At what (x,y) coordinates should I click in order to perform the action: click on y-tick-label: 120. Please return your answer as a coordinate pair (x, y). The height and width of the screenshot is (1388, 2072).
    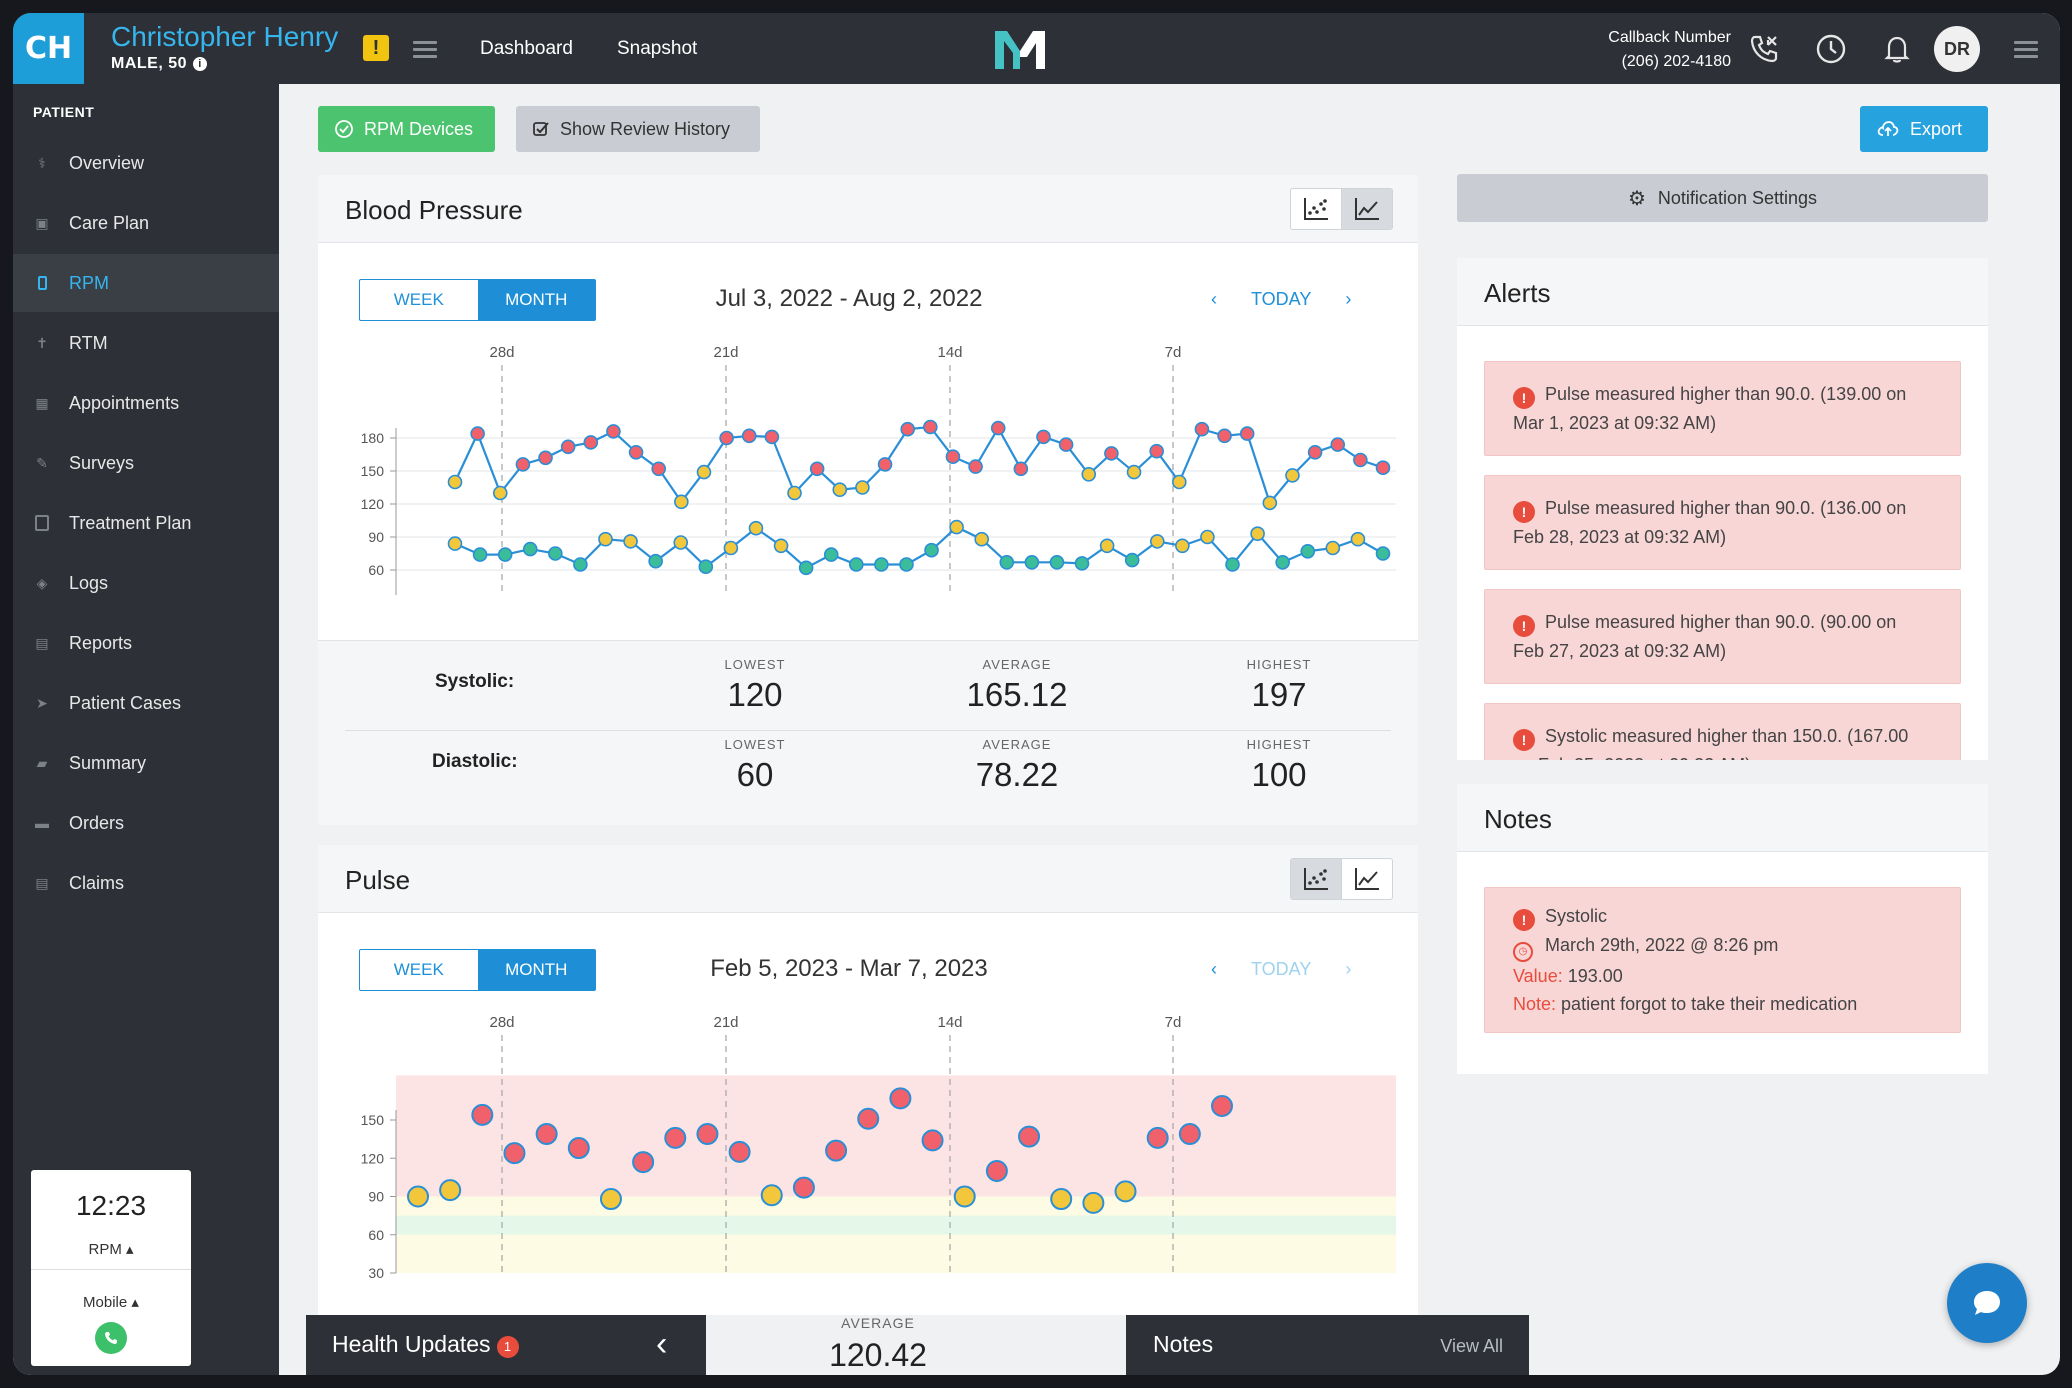
    Looking at the image, I should click on (373, 504).